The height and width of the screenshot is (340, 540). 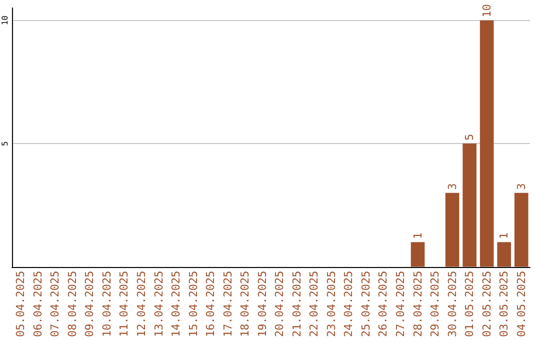 I want to click on x-tick-label: 11.04.2025, so click(x=124, y=304).